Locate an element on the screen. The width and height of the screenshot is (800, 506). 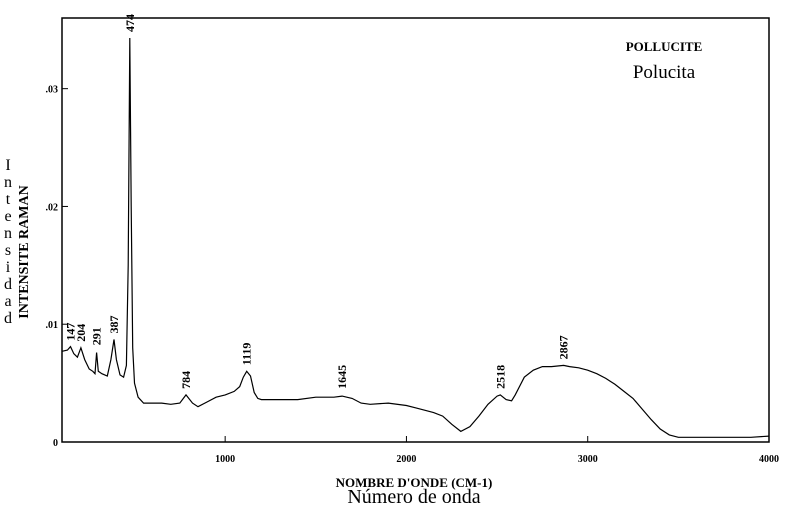
peak-label: 784 is located at coordinates (186, 380).